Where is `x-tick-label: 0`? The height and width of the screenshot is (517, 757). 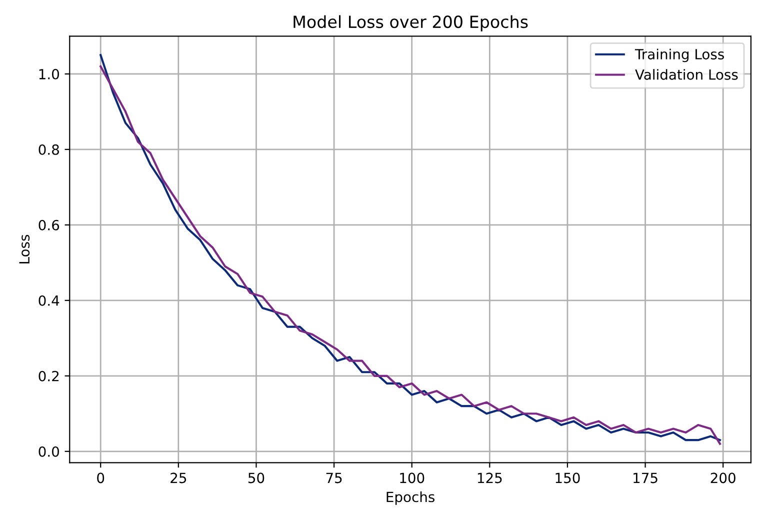 x-tick-label: 0 is located at coordinates (100, 478).